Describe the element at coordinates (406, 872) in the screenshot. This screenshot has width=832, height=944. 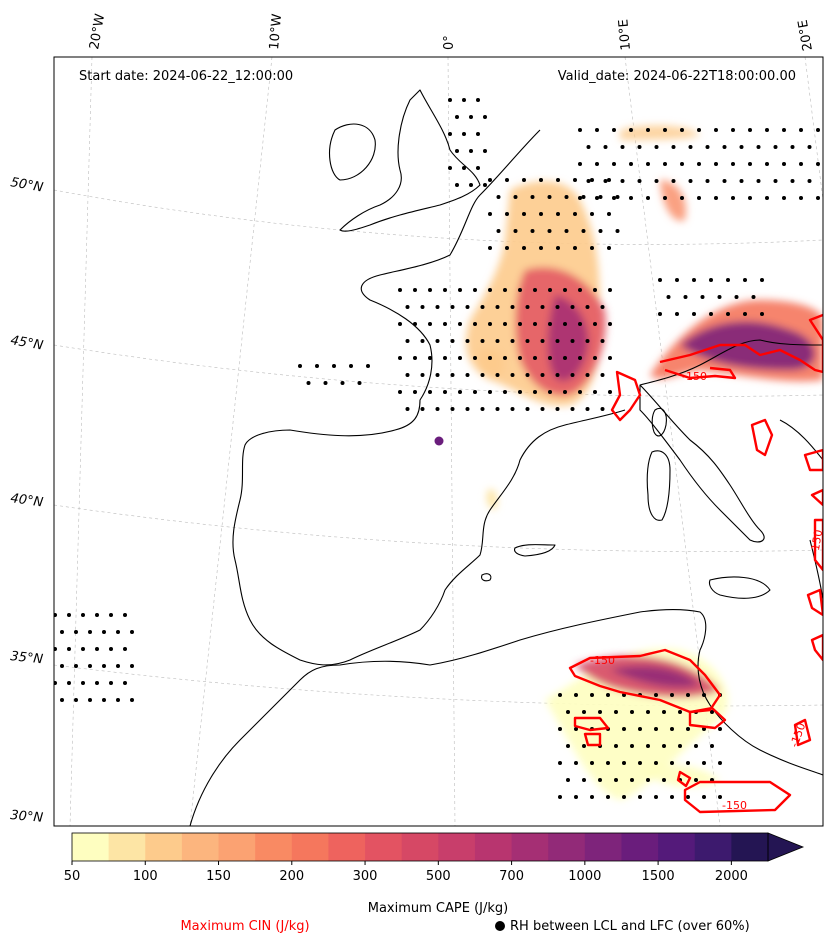
I see `colorbar-ticks: 50 100 150 200 300 500 700 1000 1500 2000` at that location.